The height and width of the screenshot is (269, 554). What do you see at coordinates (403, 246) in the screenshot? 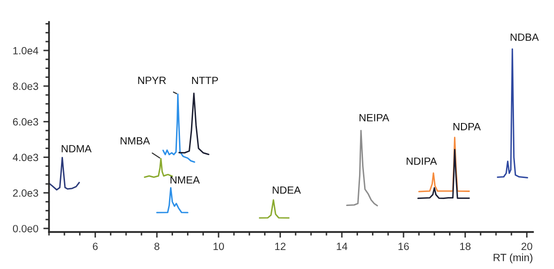
I see `x-tick-label: 16` at bounding box center [403, 246].